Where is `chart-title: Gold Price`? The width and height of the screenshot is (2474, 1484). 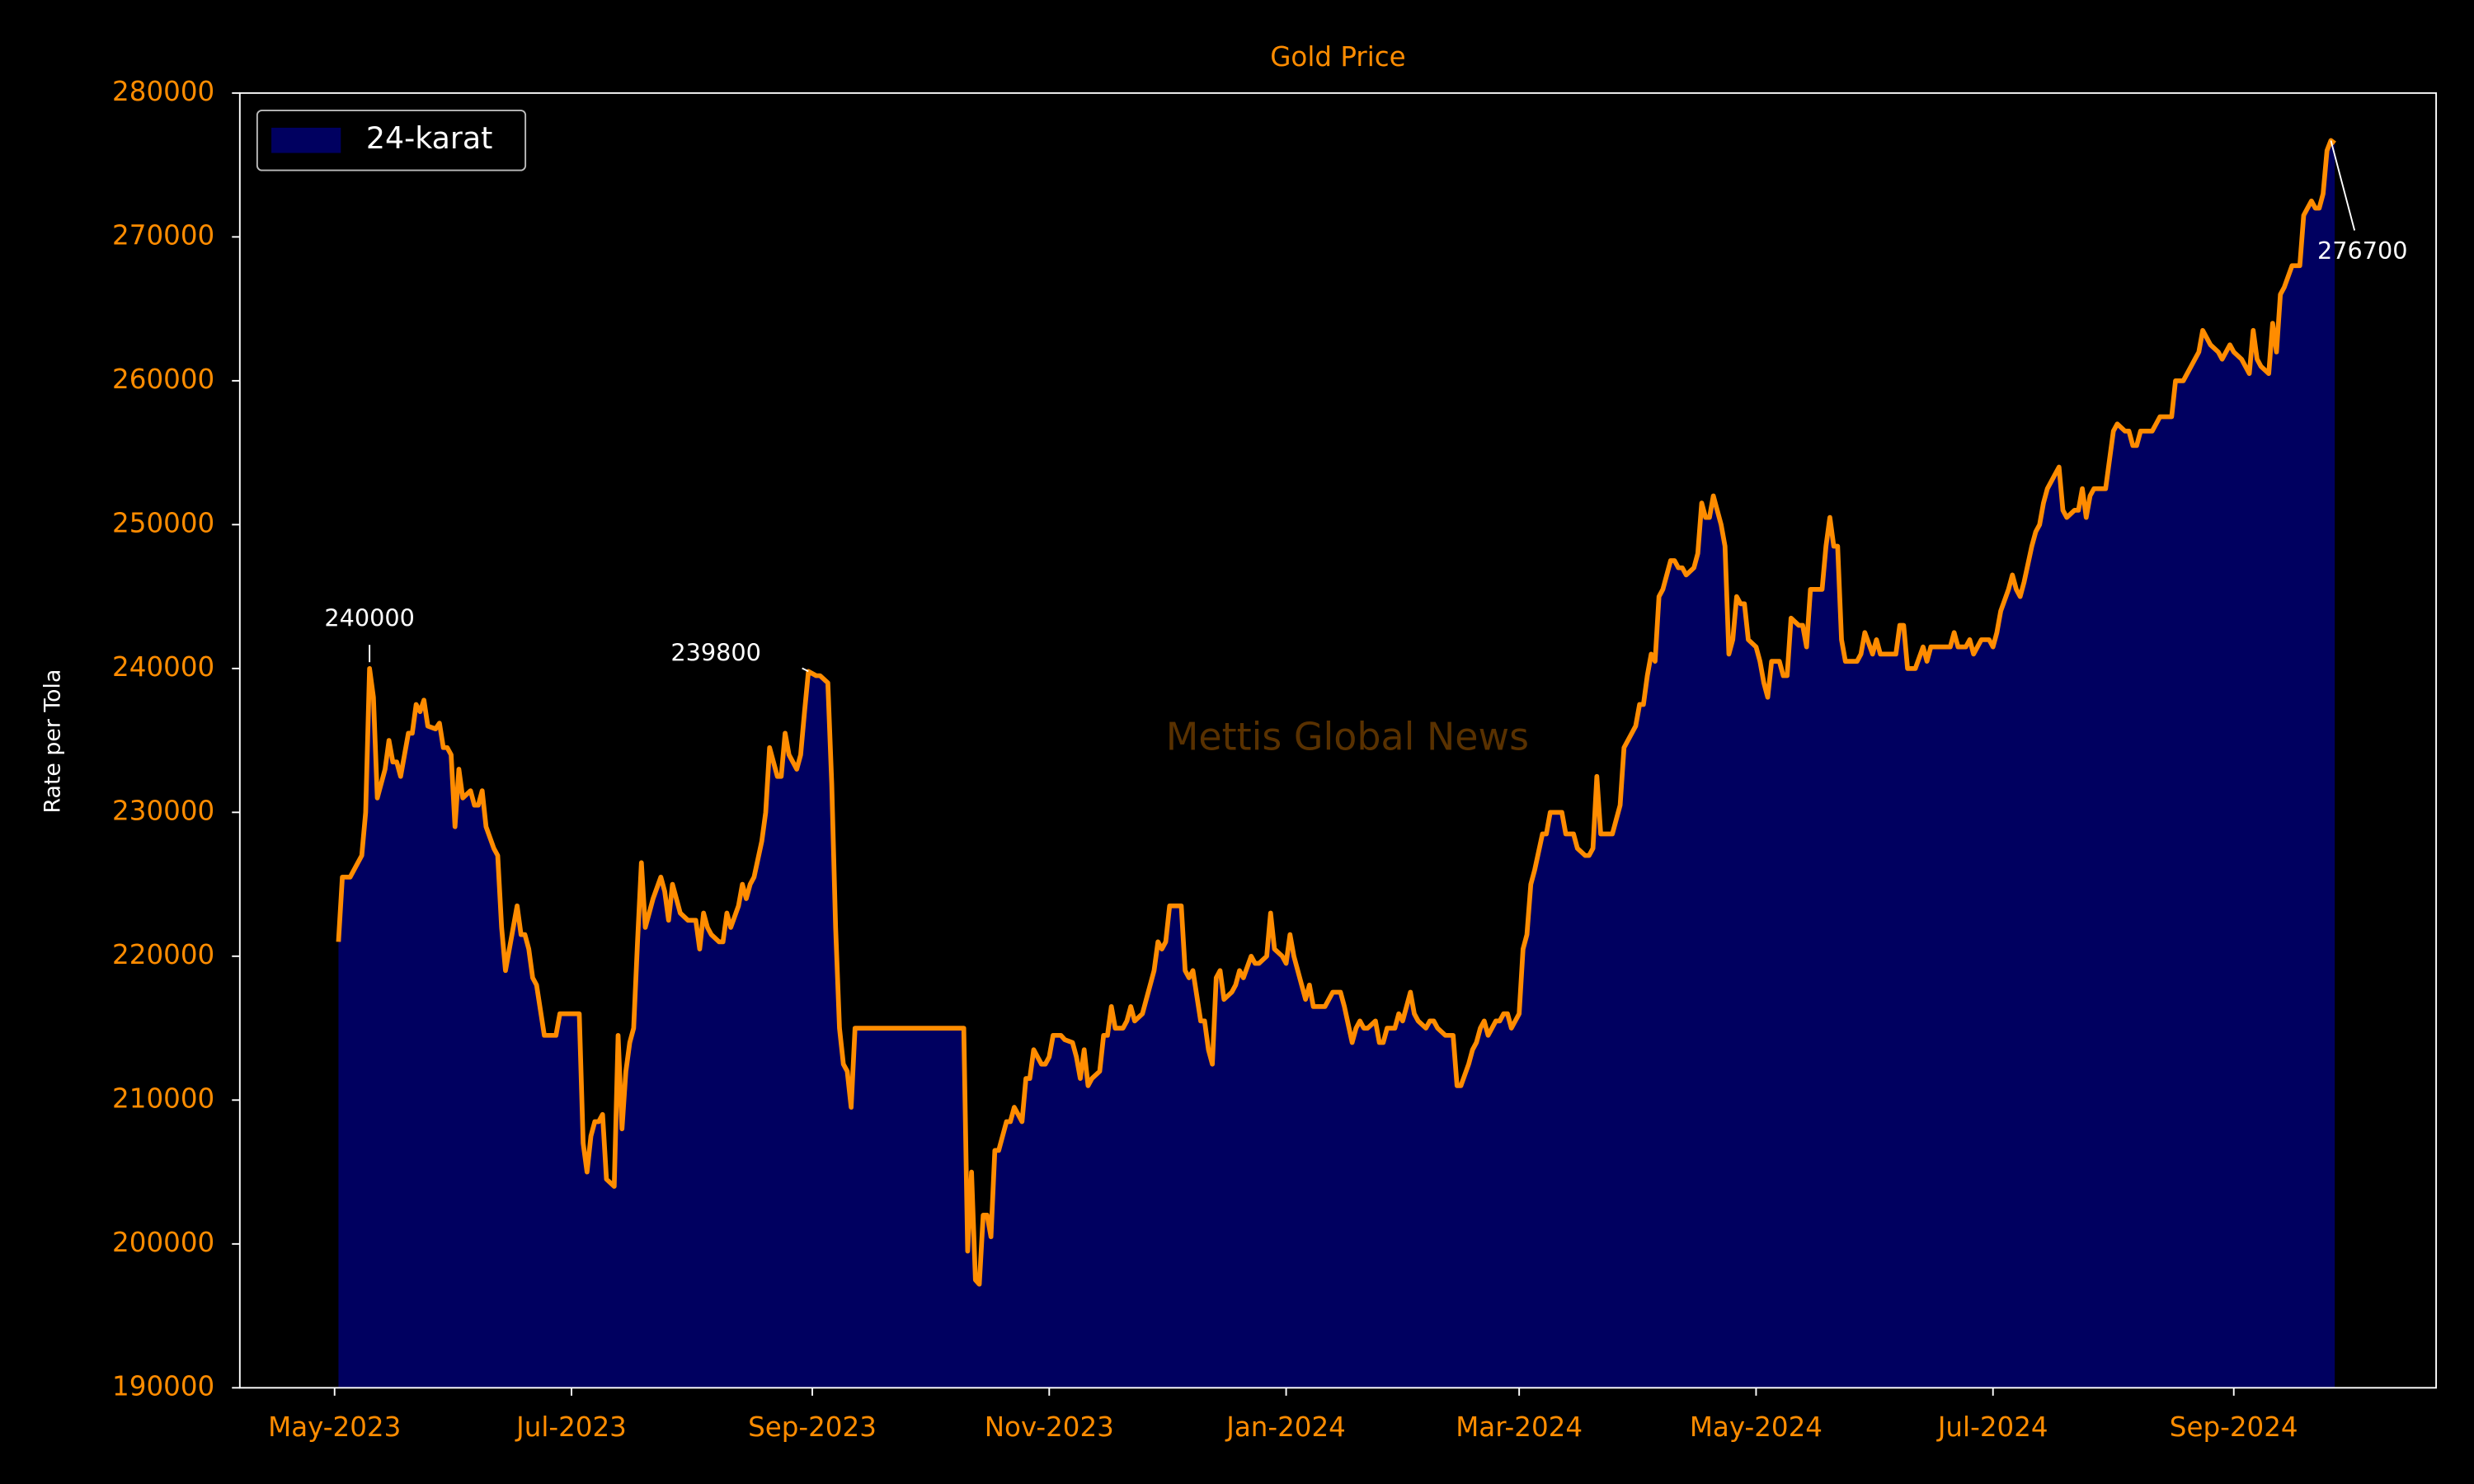
chart-title: Gold Price is located at coordinates (1337, 57).